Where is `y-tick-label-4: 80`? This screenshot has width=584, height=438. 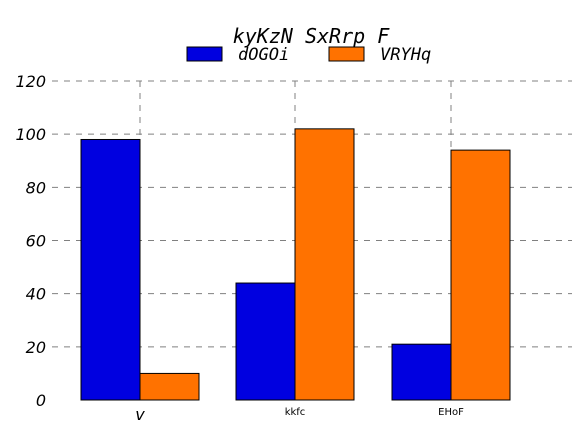 y-tick-label-4: 80 is located at coordinates (36, 187).